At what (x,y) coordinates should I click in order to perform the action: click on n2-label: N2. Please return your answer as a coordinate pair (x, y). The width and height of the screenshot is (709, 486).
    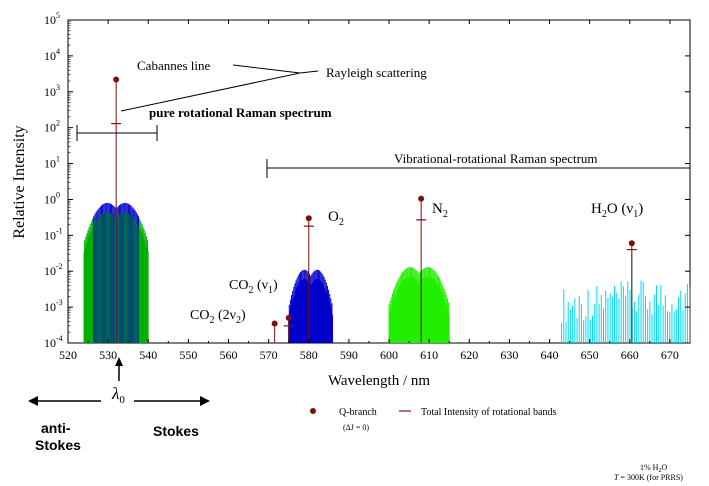
    Looking at the image, I should click on (440, 210).